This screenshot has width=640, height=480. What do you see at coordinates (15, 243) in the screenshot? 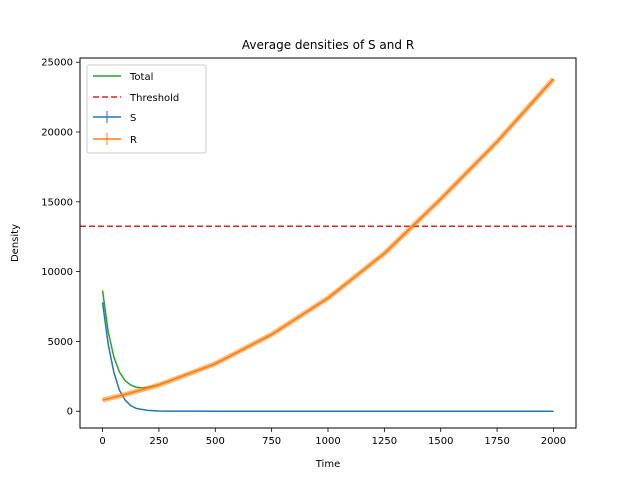
I see `y-axis-label: Density` at bounding box center [15, 243].